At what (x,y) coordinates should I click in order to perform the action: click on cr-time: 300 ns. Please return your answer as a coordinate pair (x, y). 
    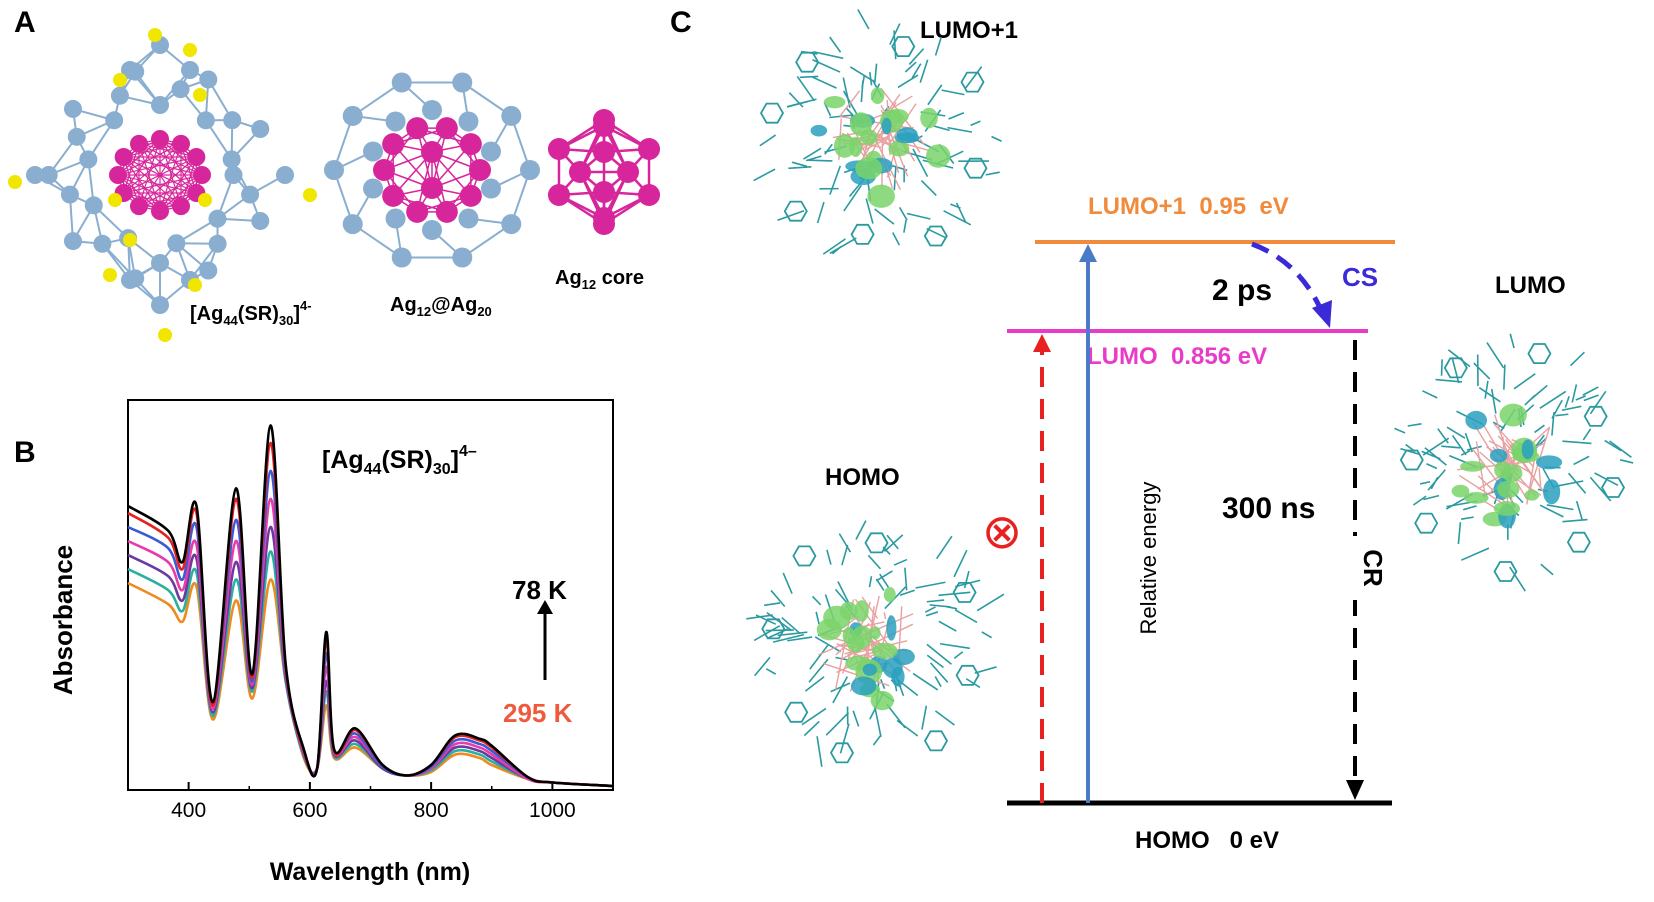
    Looking at the image, I should click on (1268, 508).